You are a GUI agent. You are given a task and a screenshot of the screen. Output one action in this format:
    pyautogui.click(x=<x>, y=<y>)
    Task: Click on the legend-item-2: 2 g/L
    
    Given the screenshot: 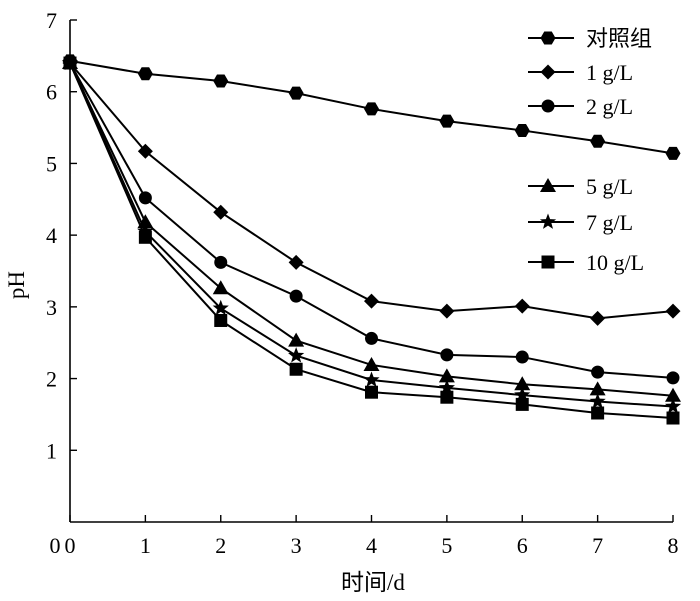 What is the action you would take?
    pyautogui.click(x=580, y=106)
    